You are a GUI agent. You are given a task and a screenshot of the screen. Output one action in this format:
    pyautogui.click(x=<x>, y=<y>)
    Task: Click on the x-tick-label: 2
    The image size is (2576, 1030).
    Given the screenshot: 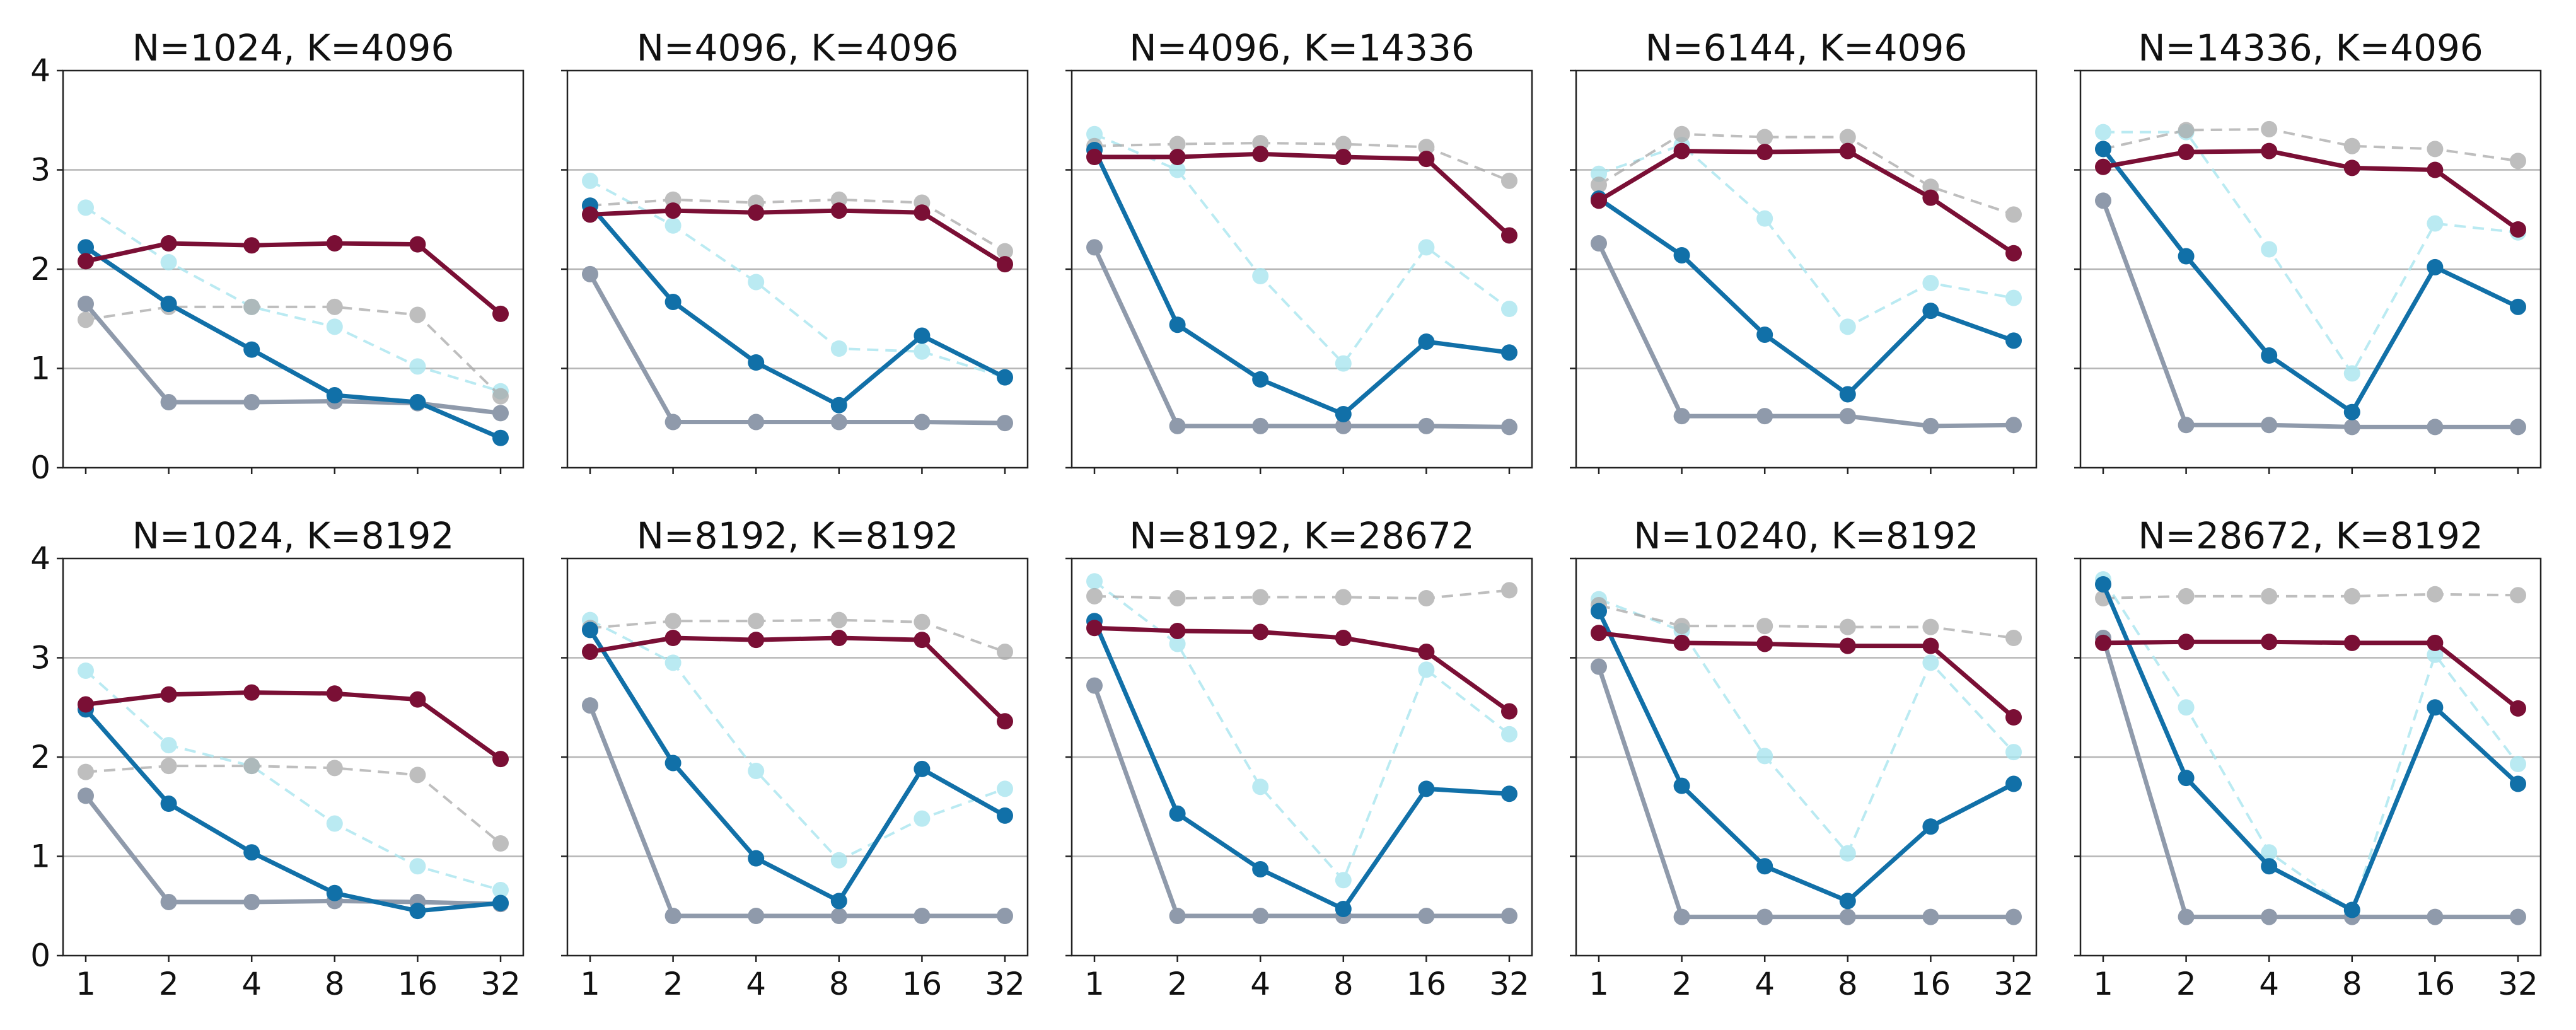 What is the action you would take?
    pyautogui.click(x=1178, y=984)
    